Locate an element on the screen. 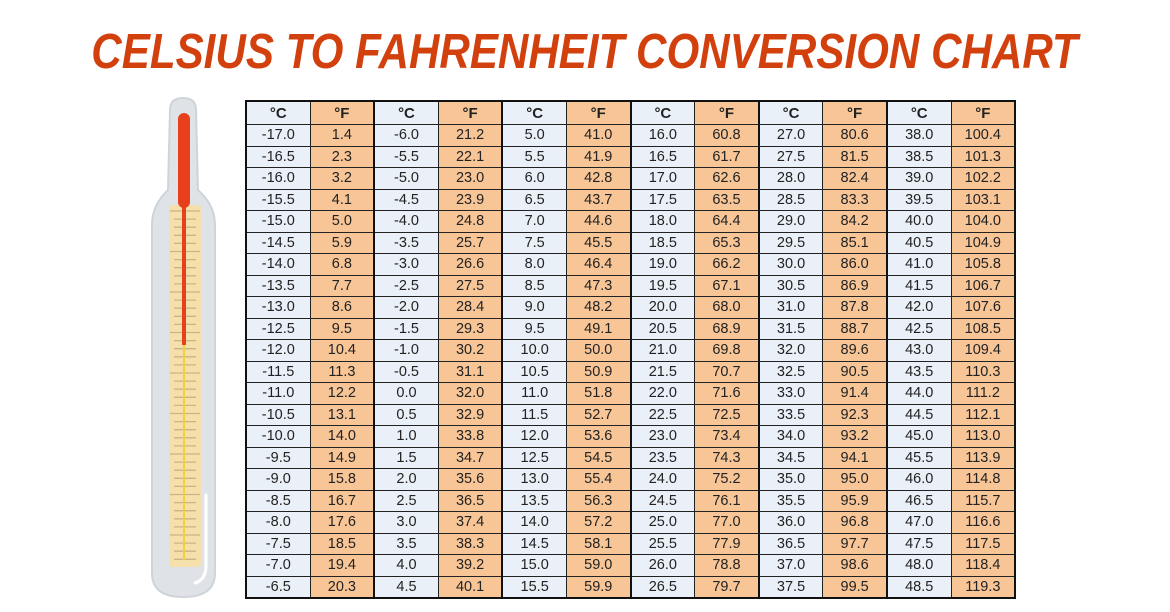 This screenshot has width=1170, height=612. celsius-cell: 14.5 is located at coordinates (534, 543).